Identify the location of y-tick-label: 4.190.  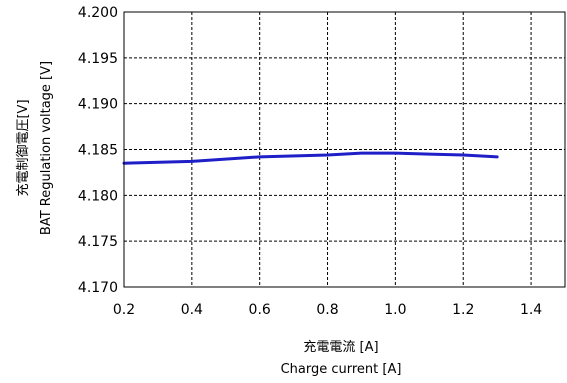
(98, 105).